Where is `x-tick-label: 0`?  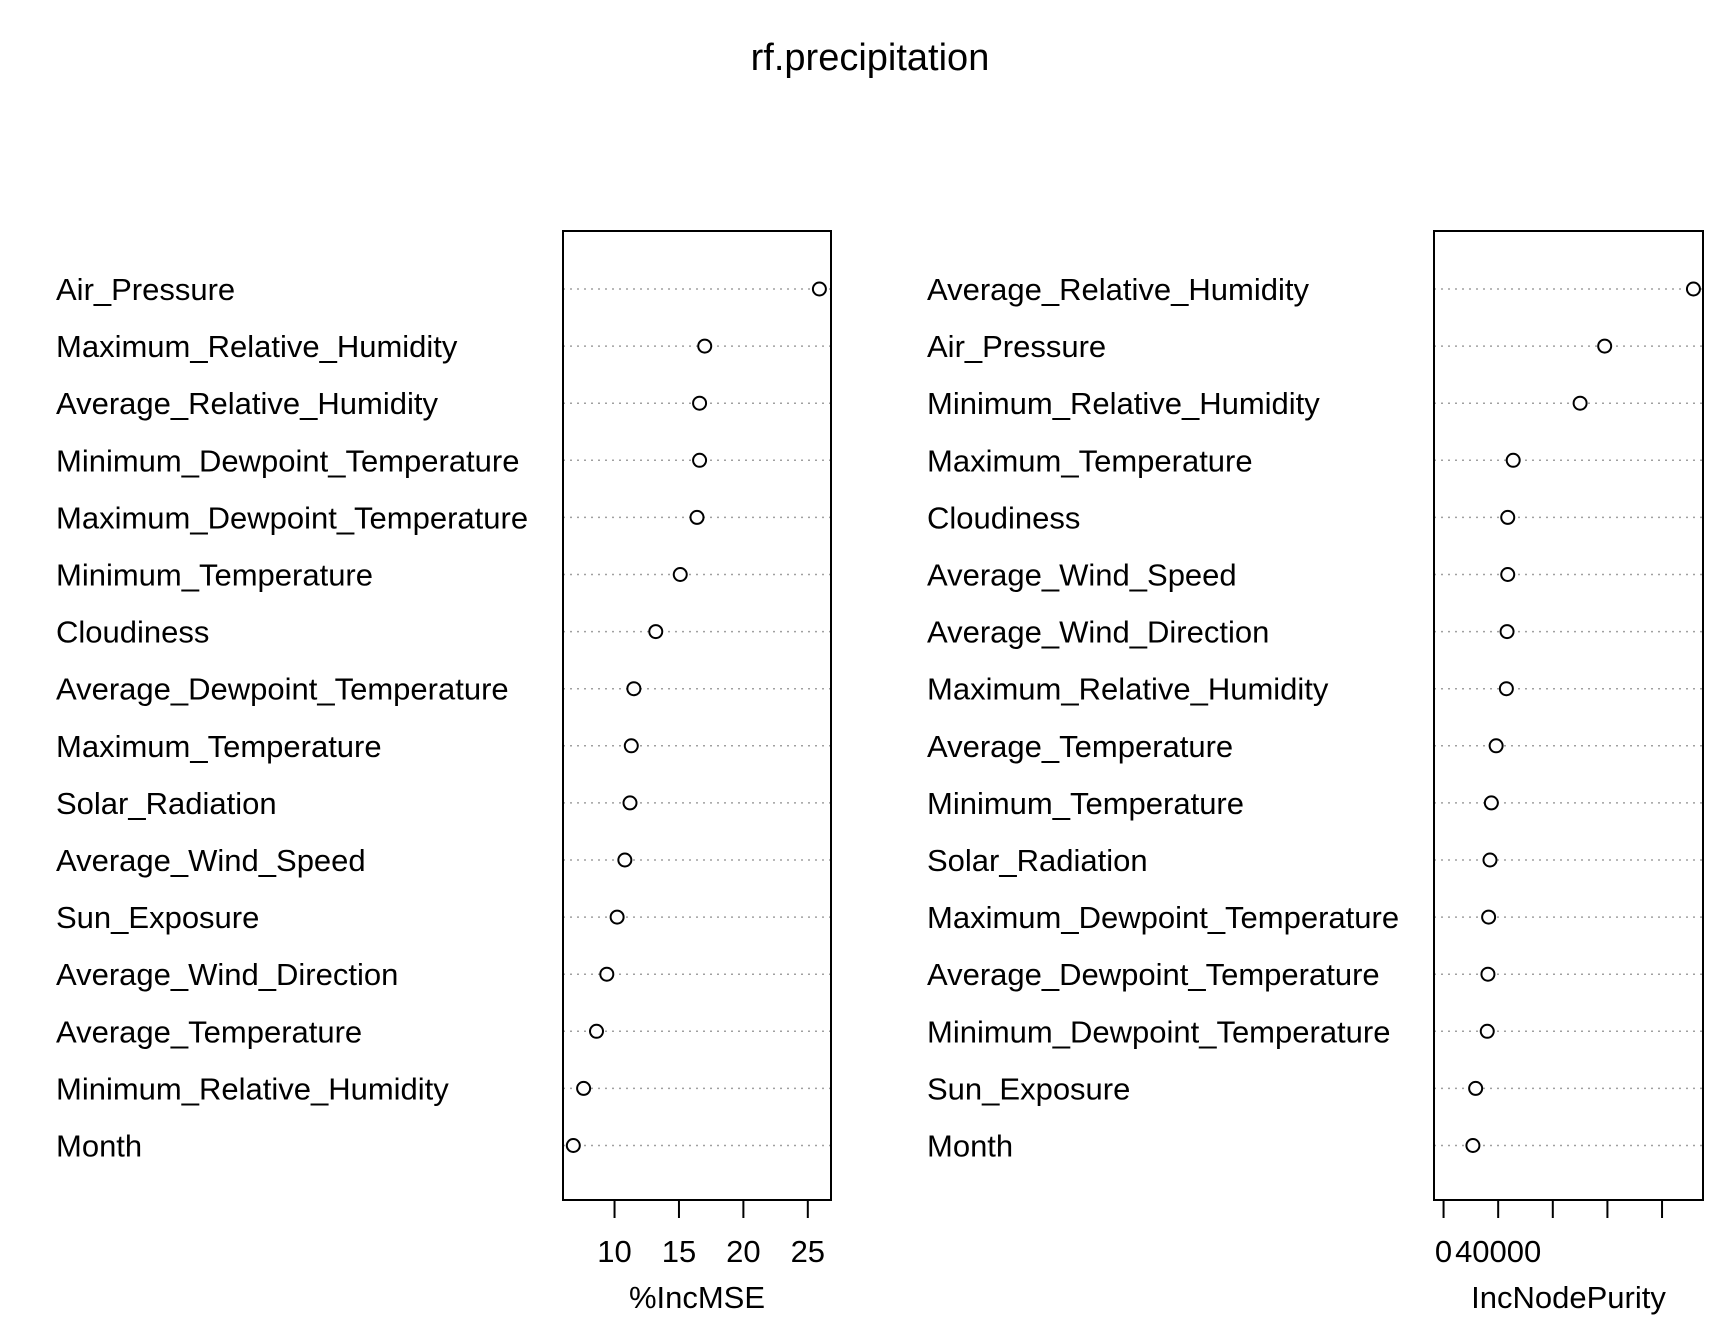 x-tick-label: 0 is located at coordinates (1443, 1251).